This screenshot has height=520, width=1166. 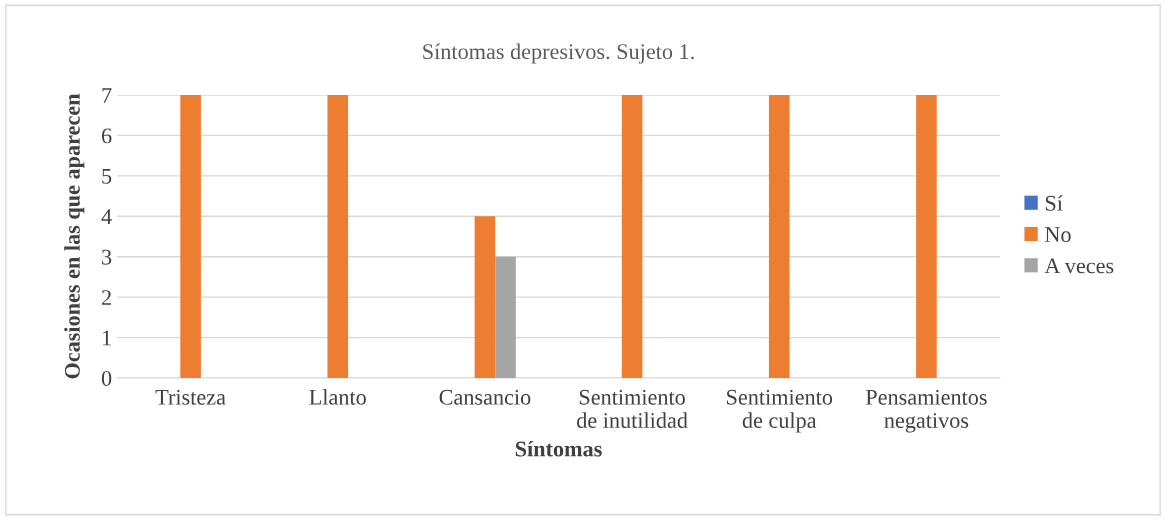 What do you see at coordinates (632, 408) in the screenshot?
I see `x-tick-label: Sentimiento de inutilidad` at bounding box center [632, 408].